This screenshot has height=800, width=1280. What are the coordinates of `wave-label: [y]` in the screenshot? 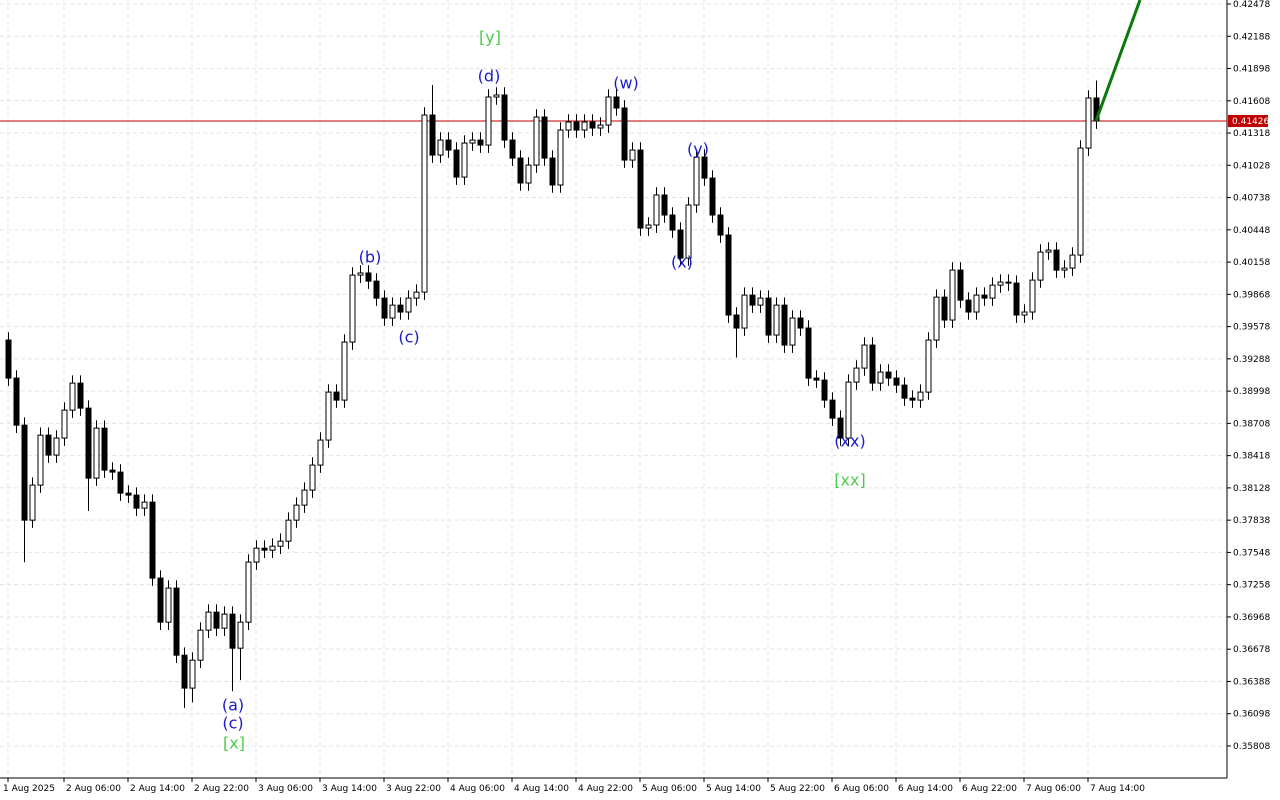 It's located at (490, 37).